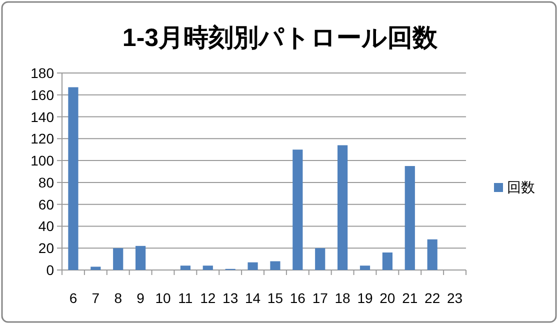  Describe the element at coordinates (42, 138) in the screenshot. I see `y-tick-label: 120` at that location.